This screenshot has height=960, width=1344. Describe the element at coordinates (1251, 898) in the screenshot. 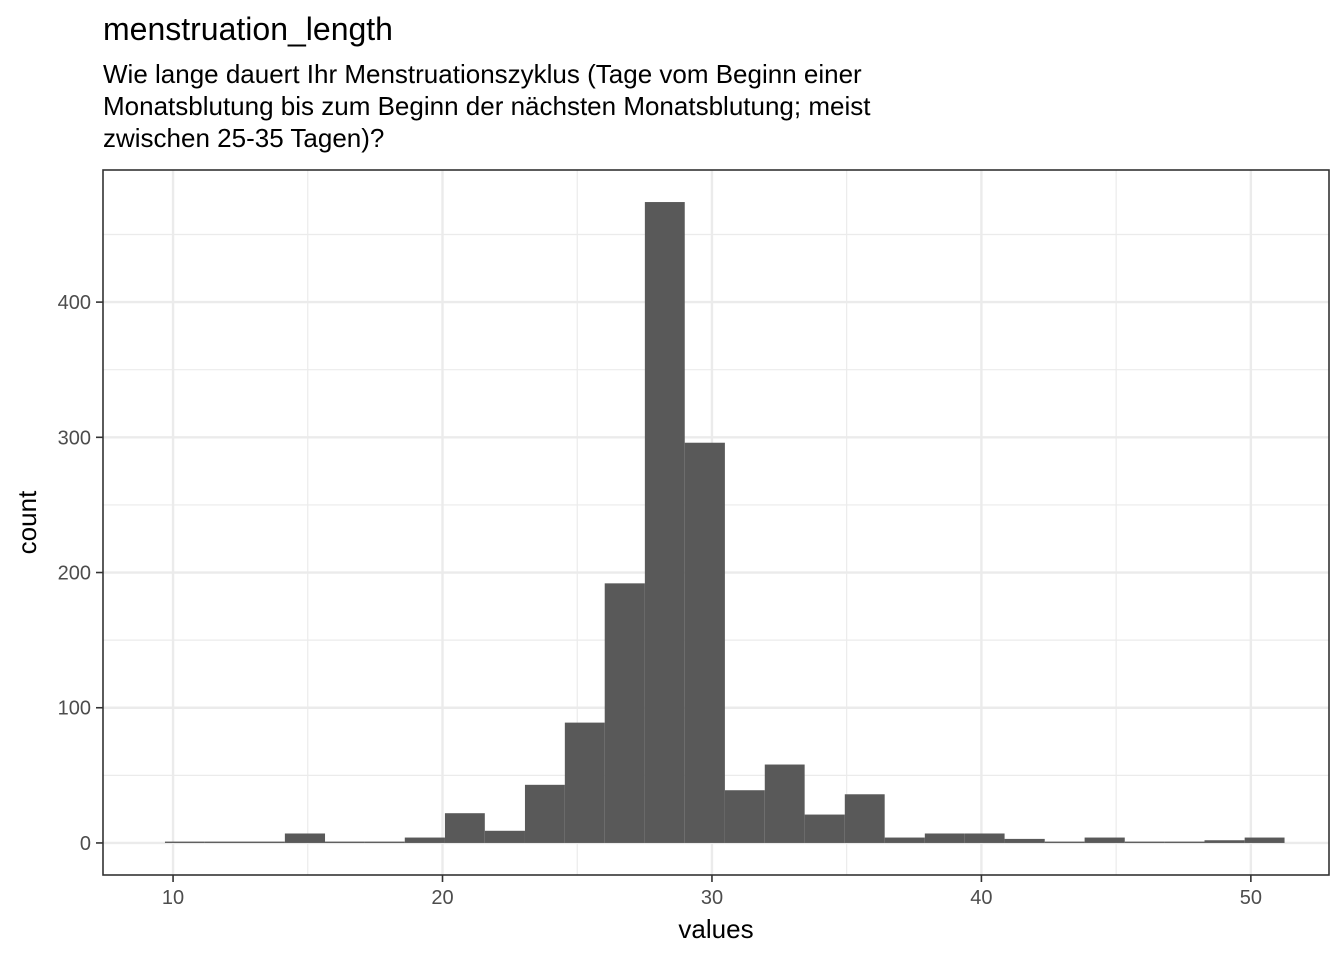

I see `x-tick-label: 50` at that location.